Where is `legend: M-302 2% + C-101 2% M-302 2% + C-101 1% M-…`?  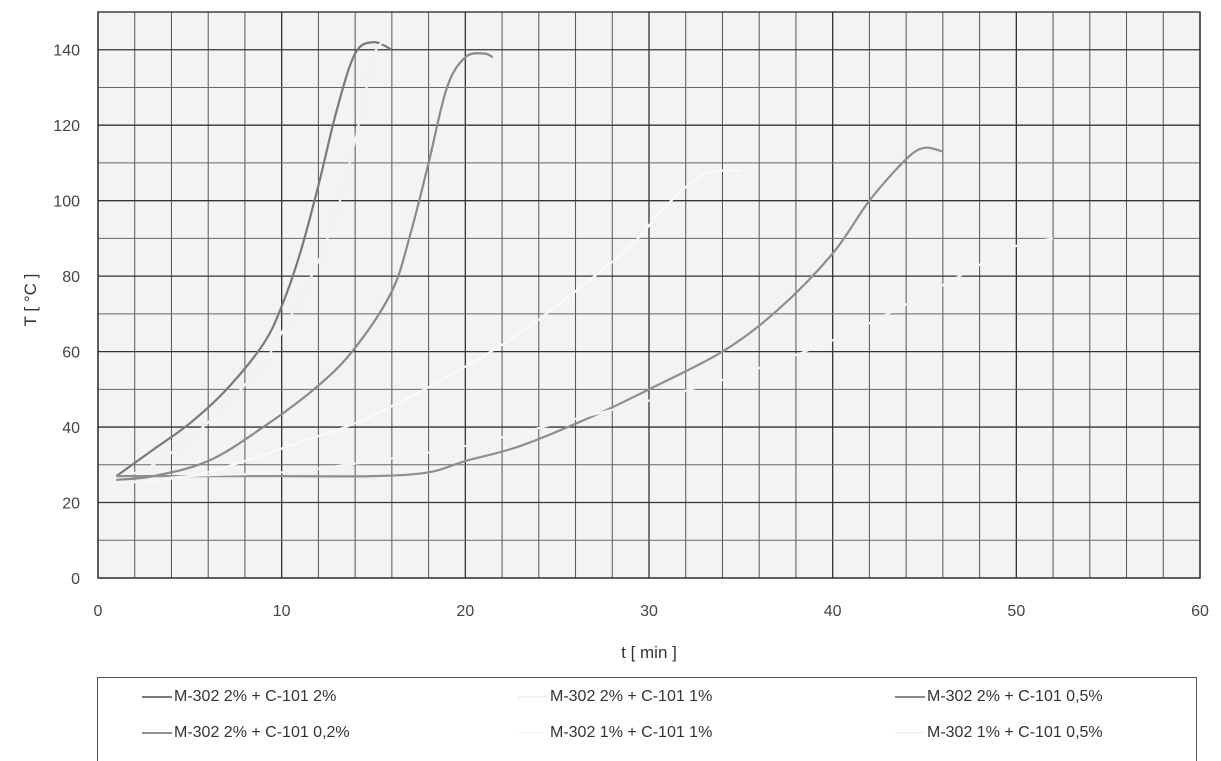
legend: M-302 2% + C-101 2% M-302 2% + C-101 1% M-… is located at coordinates (647, 719).